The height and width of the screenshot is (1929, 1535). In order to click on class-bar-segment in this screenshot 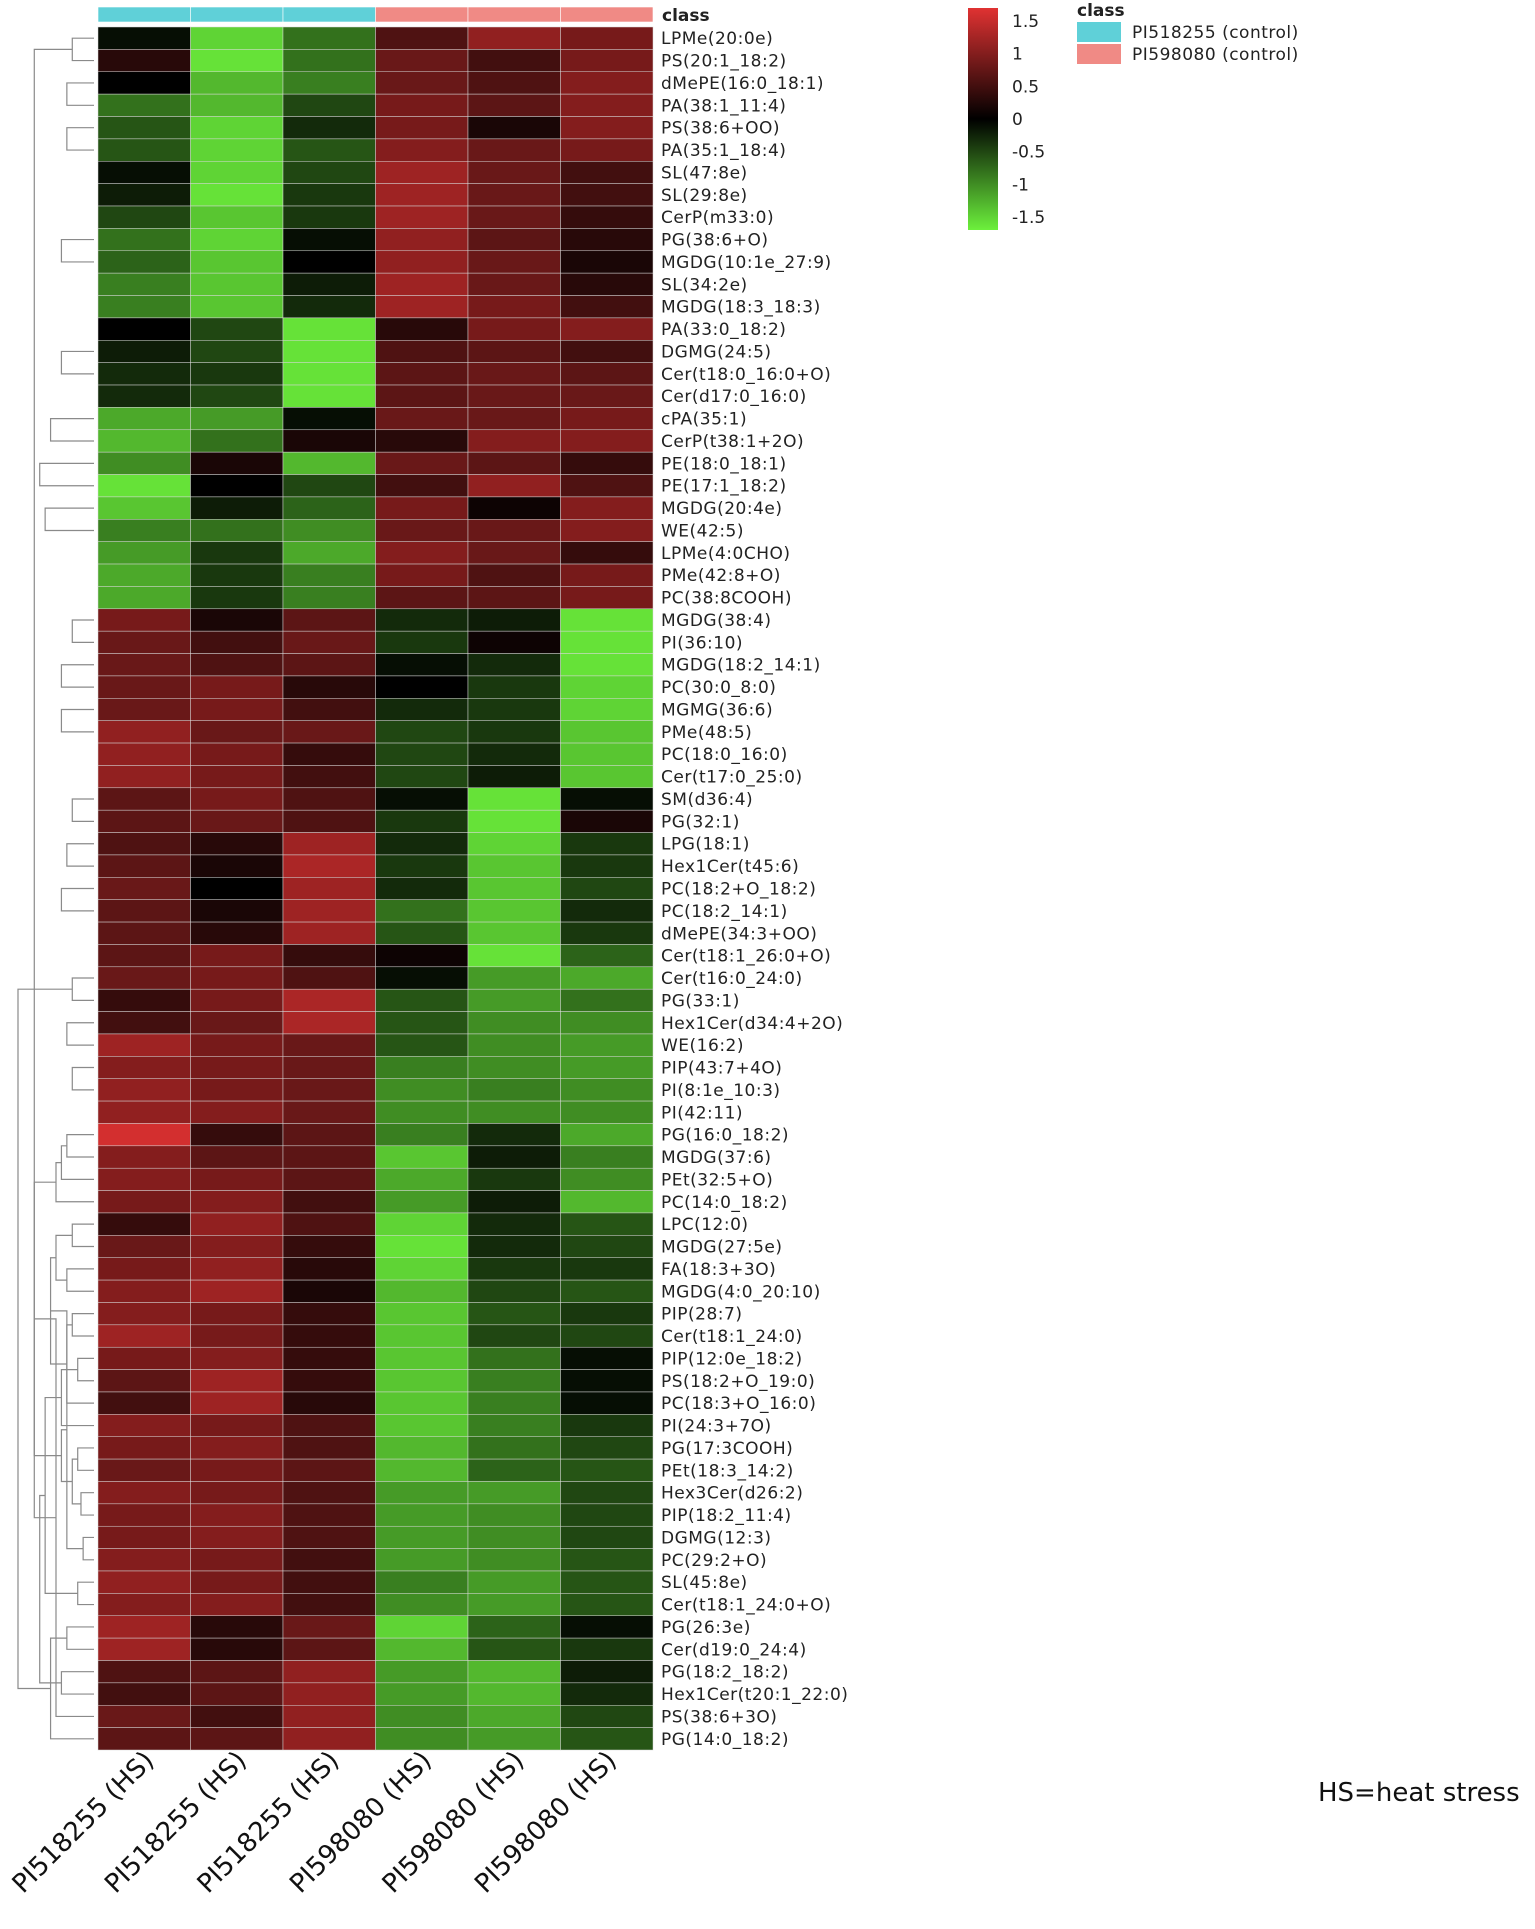, I will do `click(237, 14)`.